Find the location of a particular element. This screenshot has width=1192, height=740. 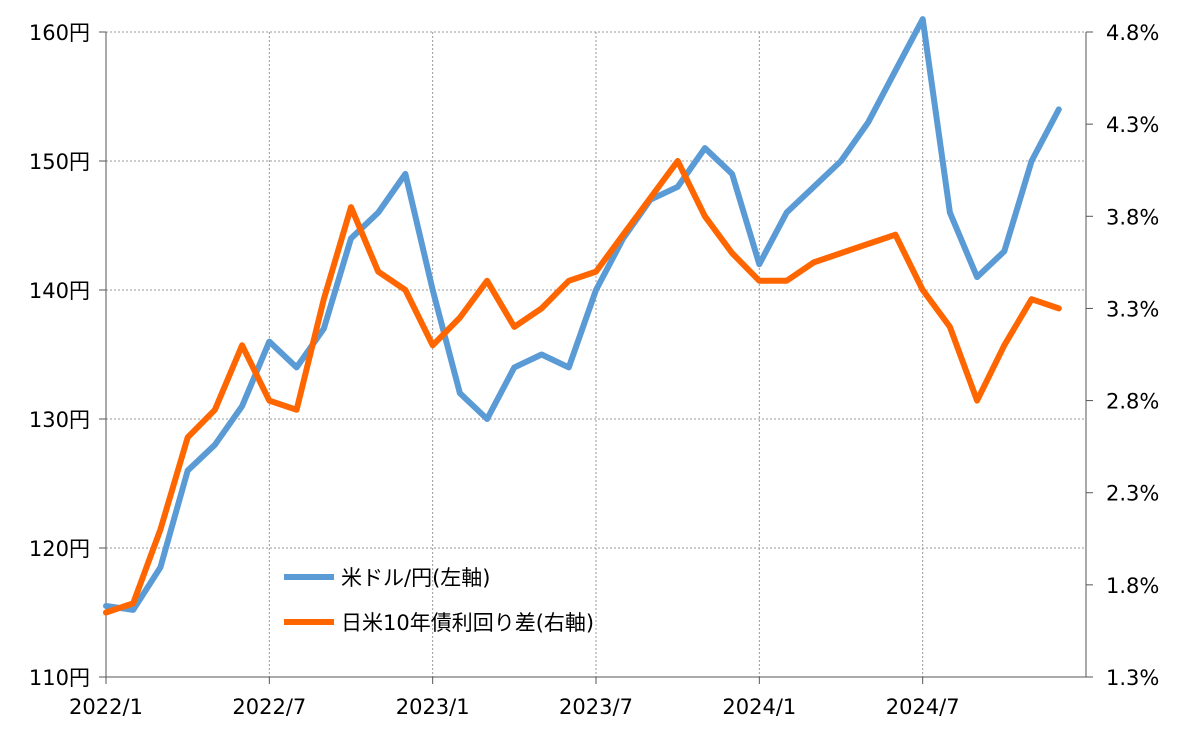

y-right-tick-label: 4.8% is located at coordinates (1132, 33).